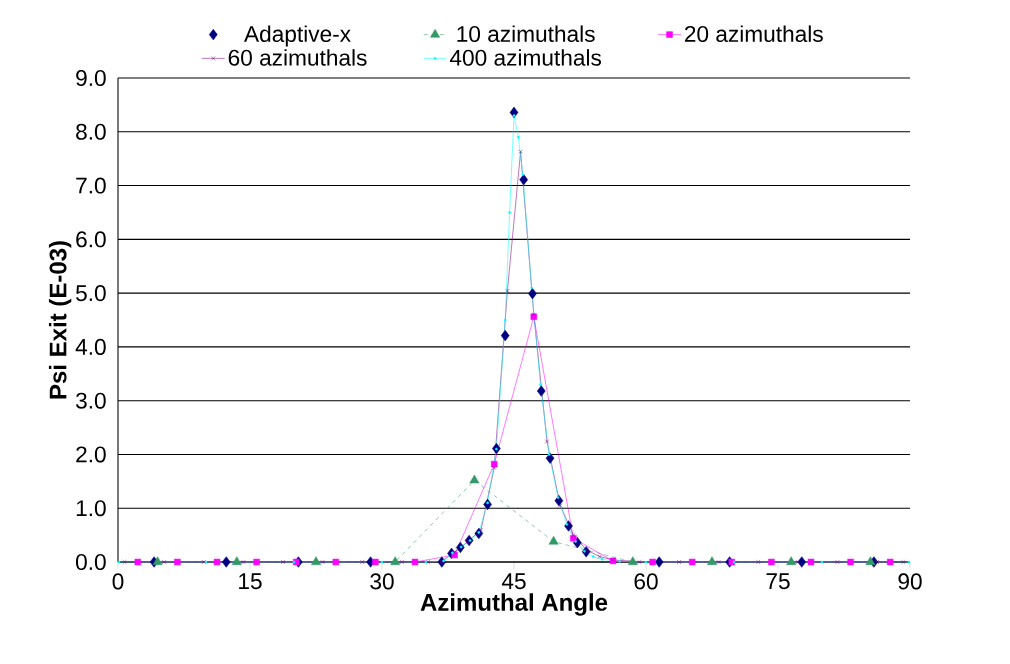 This screenshot has width=1010, height=664. I want to click on y-tick-label: 3.0, so click(90, 400).